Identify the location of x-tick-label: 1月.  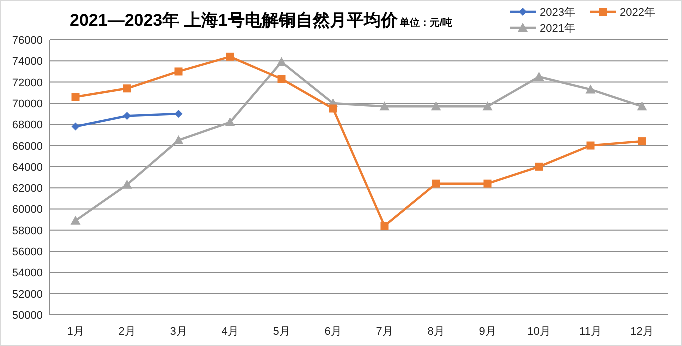
(75, 332).